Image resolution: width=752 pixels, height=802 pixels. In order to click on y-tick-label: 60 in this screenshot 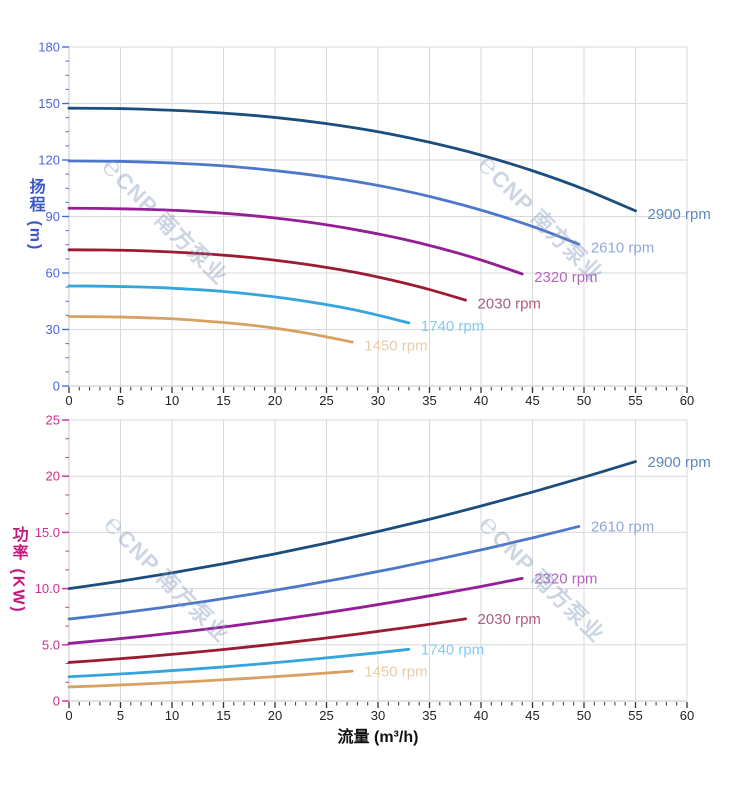, I will do `click(53, 273)`.